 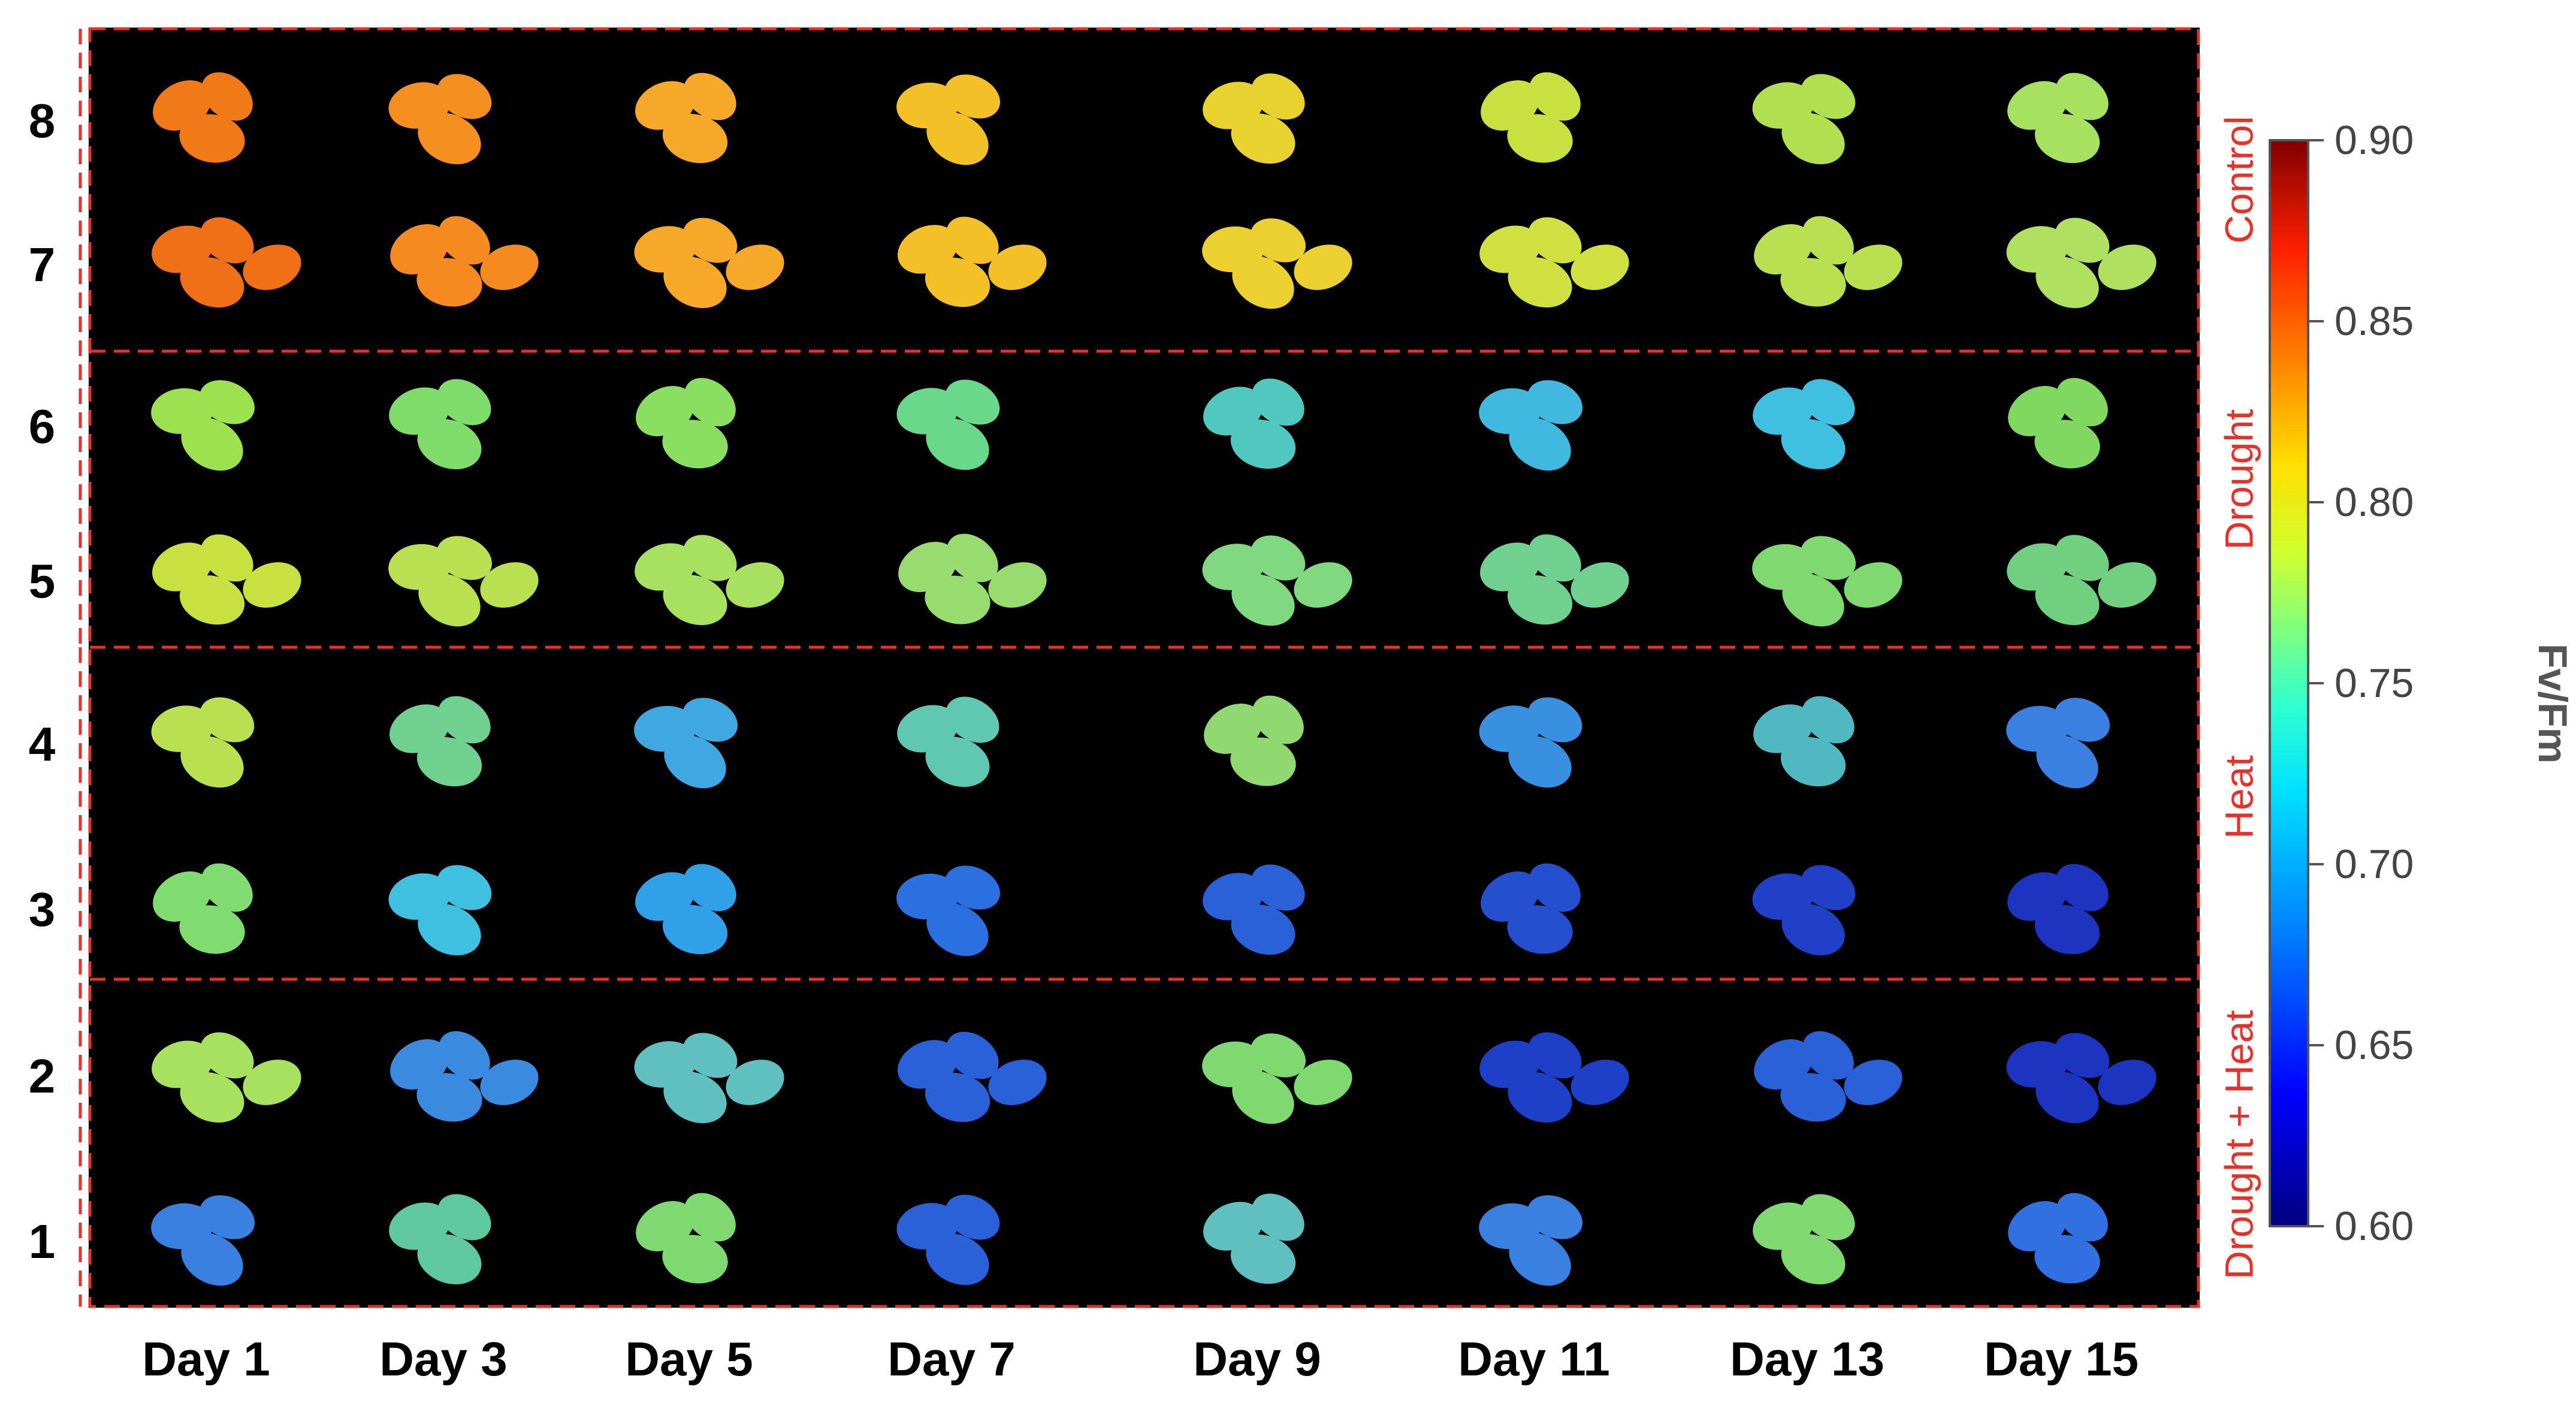 What do you see at coordinates (2375, 1045) in the screenshot?
I see `colorbar-tick-label: 0.65` at bounding box center [2375, 1045].